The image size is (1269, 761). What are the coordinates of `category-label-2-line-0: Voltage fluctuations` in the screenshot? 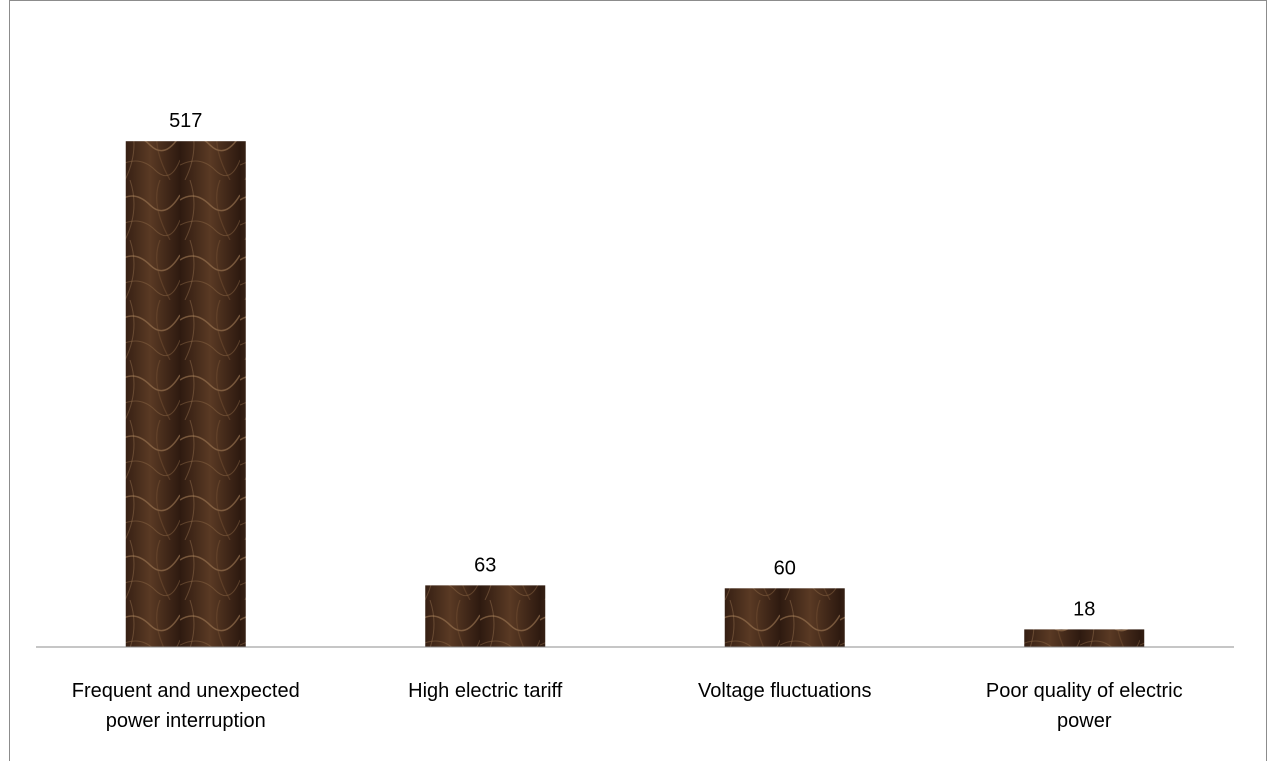 It's located at (784, 691).